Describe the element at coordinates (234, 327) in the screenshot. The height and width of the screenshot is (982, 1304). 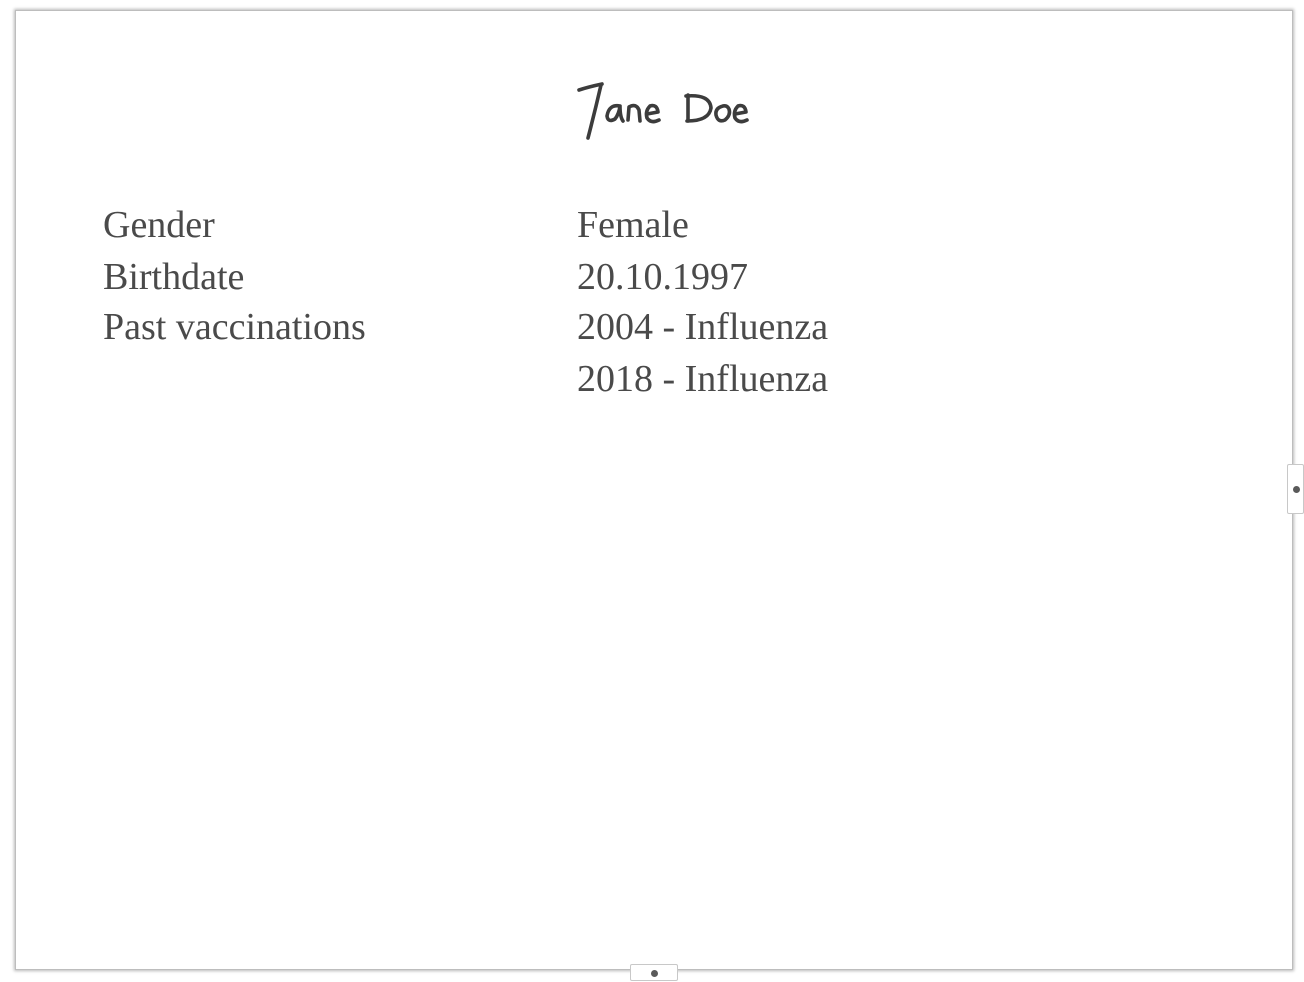
I see `past-vaccinations-label: Past vaccinations` at that location.